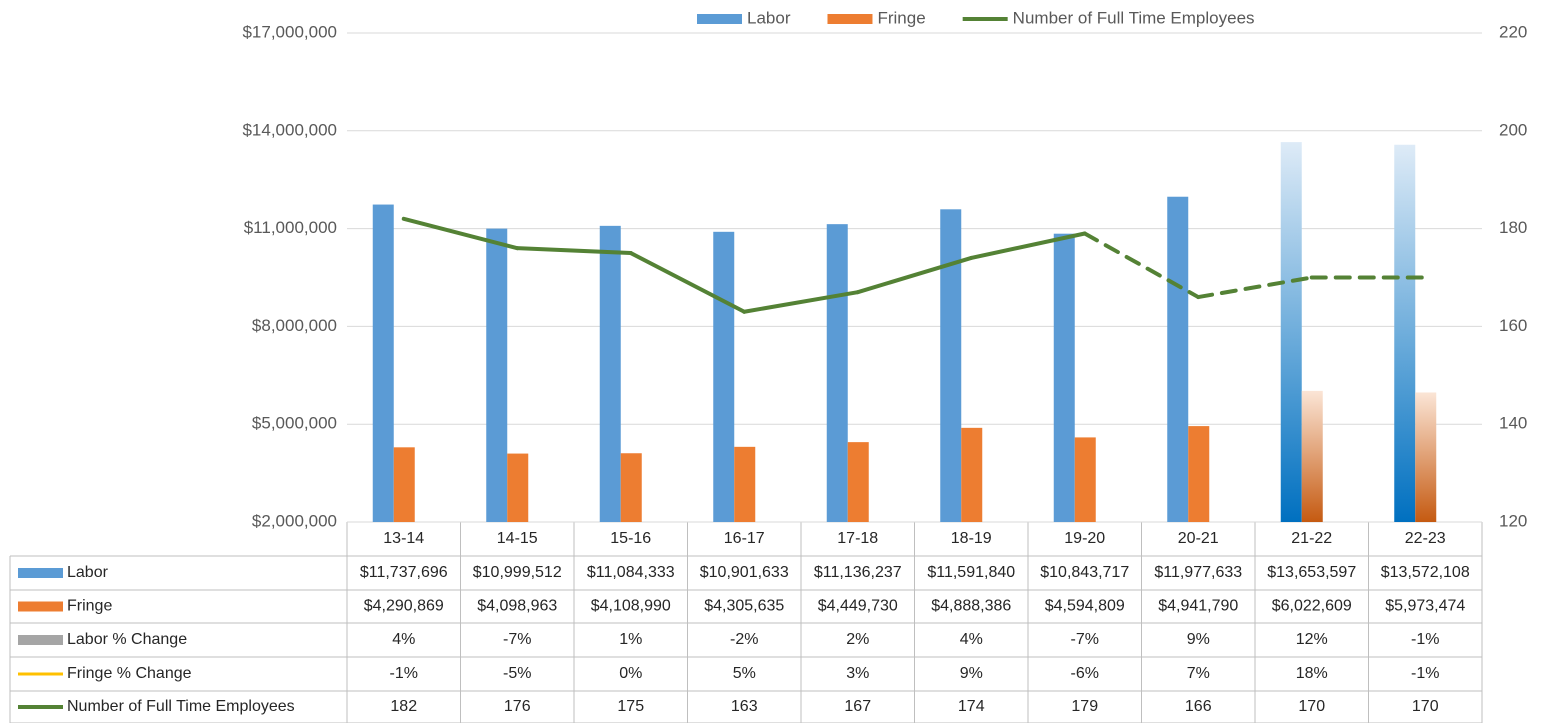 The width and height of the screenshot is (1541, 723). Describe the element at coordinates (1084, 706) in the screenshot. I see `table-cell: 179` at that location.